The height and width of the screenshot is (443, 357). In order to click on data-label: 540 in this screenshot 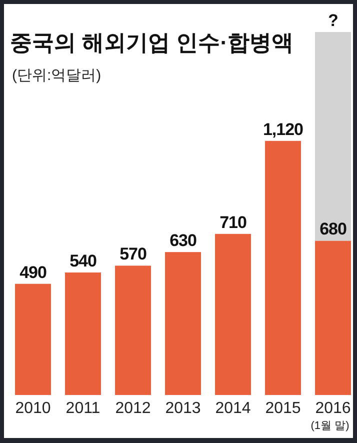, I will do `click(83, 260)`.